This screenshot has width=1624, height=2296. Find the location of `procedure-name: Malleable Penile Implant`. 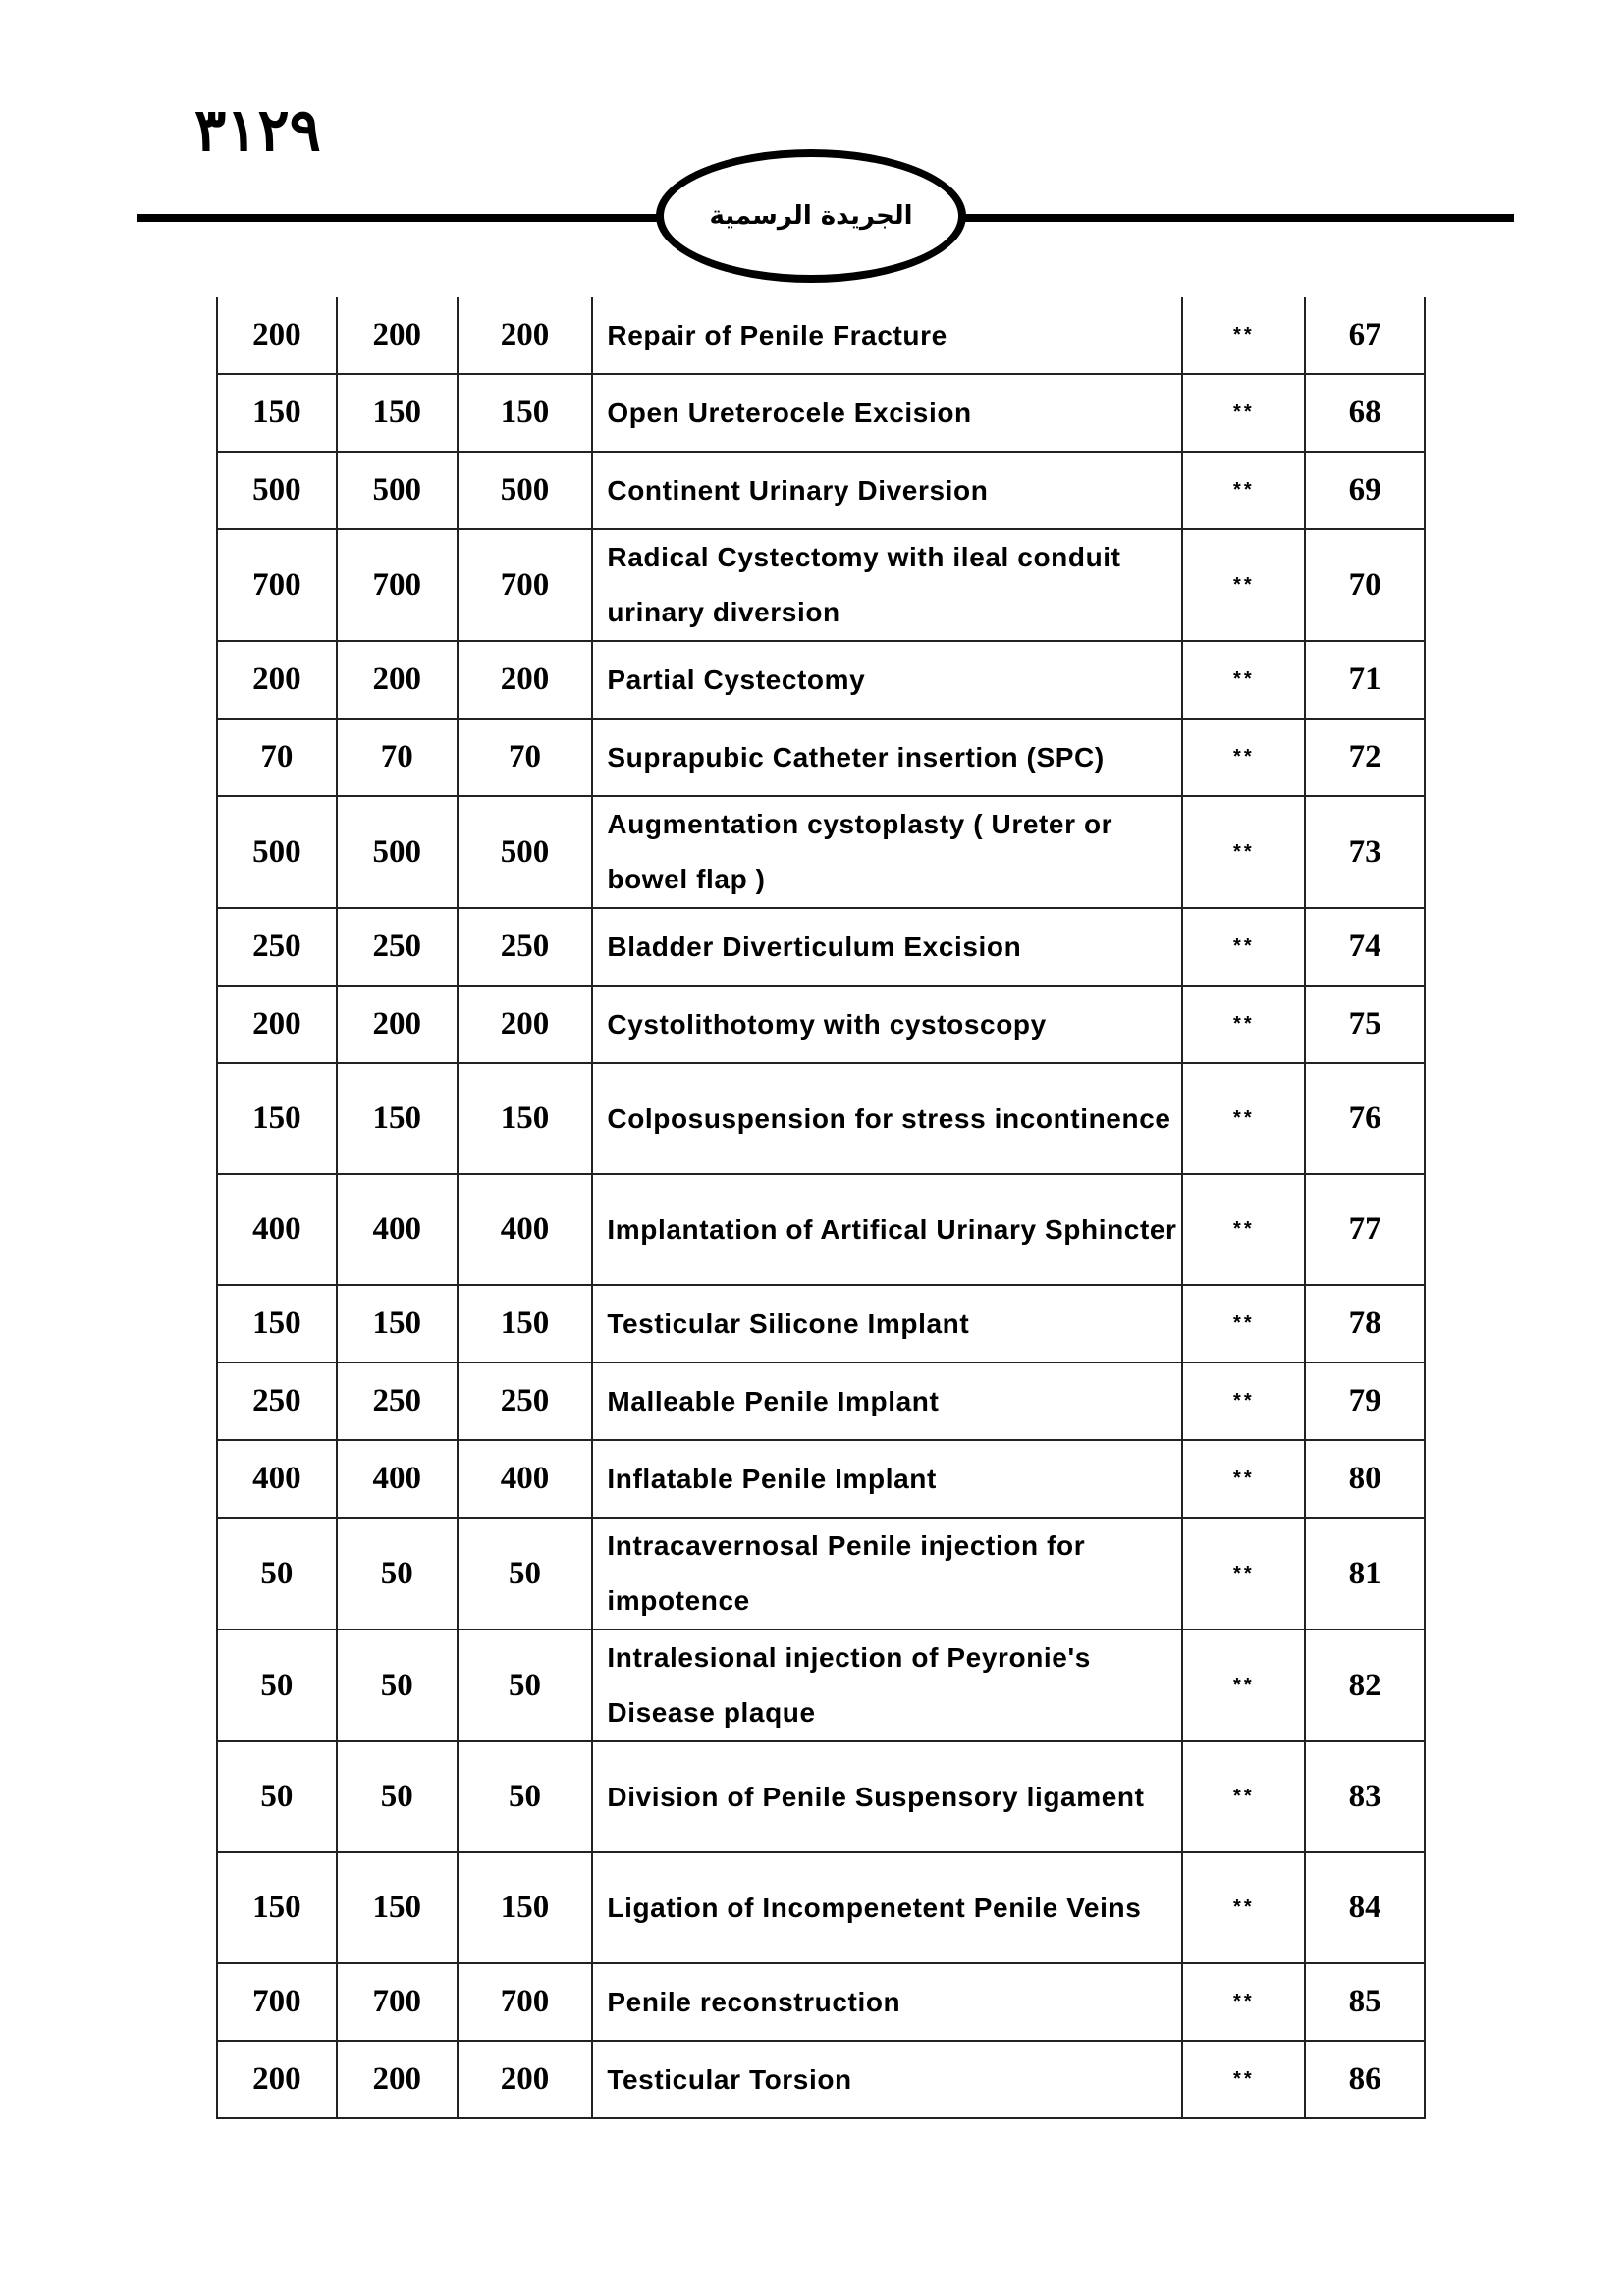

procedure-name: Malleable Penile Implant is located at coordinates (887, 1401).